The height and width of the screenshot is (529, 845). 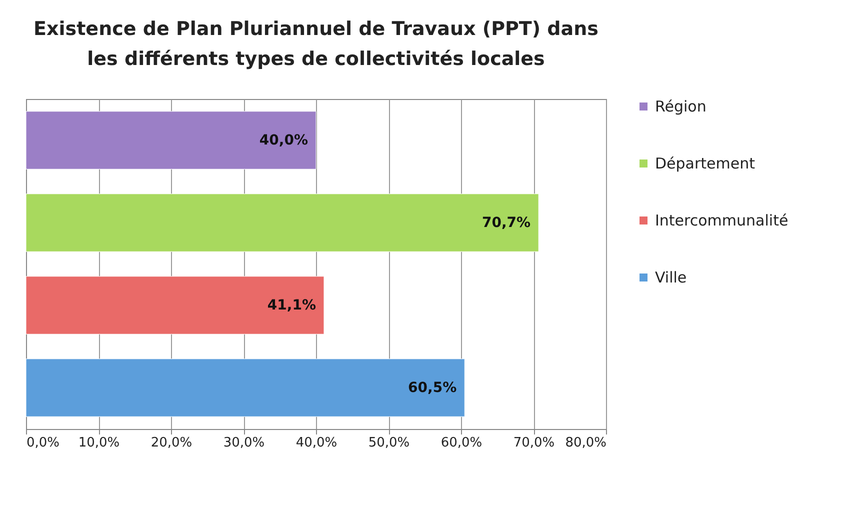 I want to click on legend-label: Intercommunalité, so click(x=721, y=221).